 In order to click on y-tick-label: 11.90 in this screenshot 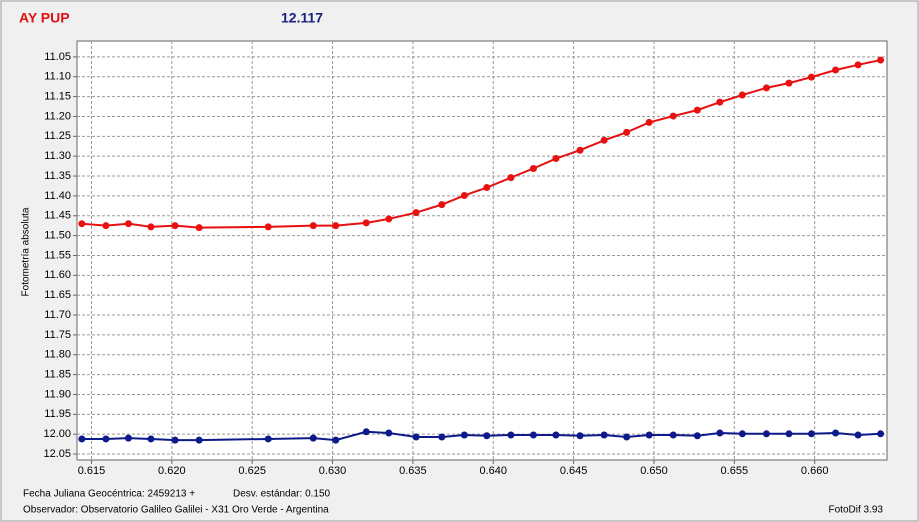, I will do `click(57, 394)`.